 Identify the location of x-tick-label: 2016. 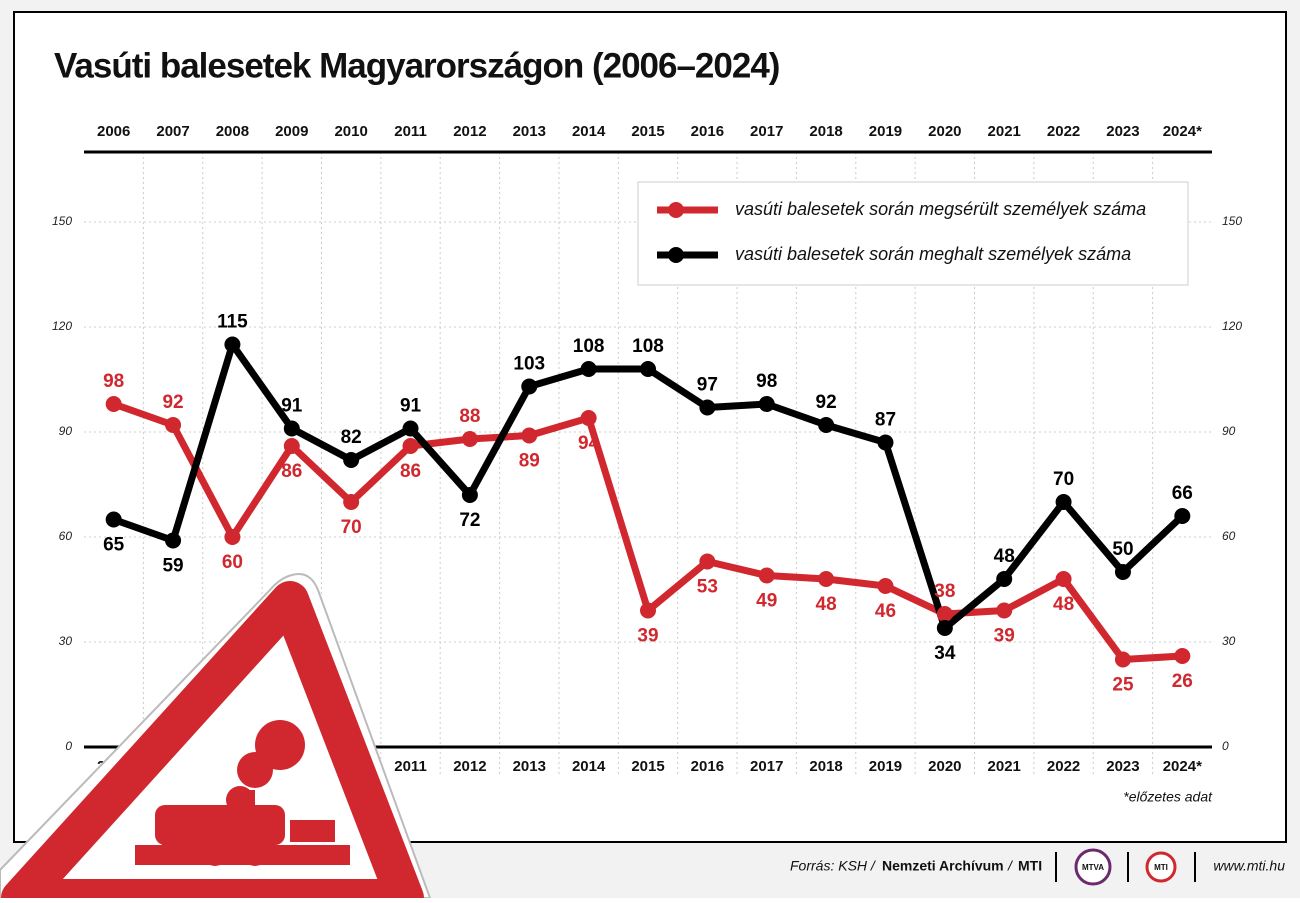
(707, 766).